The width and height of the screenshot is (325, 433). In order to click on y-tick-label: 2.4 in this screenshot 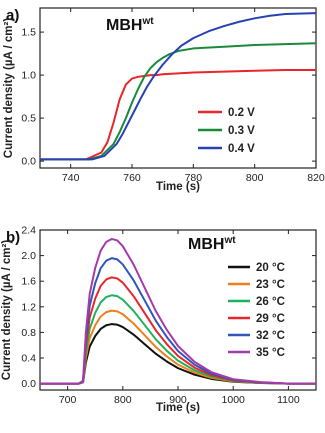, I will do `click(28, 231)`.